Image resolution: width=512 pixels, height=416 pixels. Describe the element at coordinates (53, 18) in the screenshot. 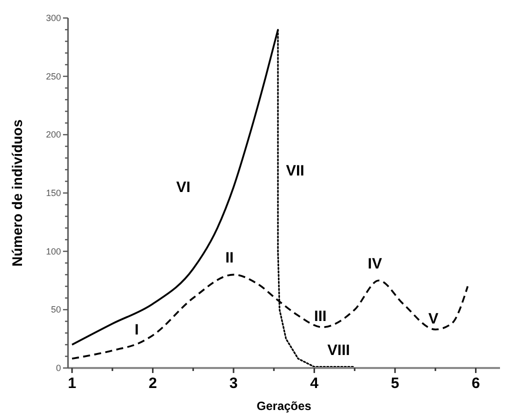

I see `y-tick-label: 300` at that location.